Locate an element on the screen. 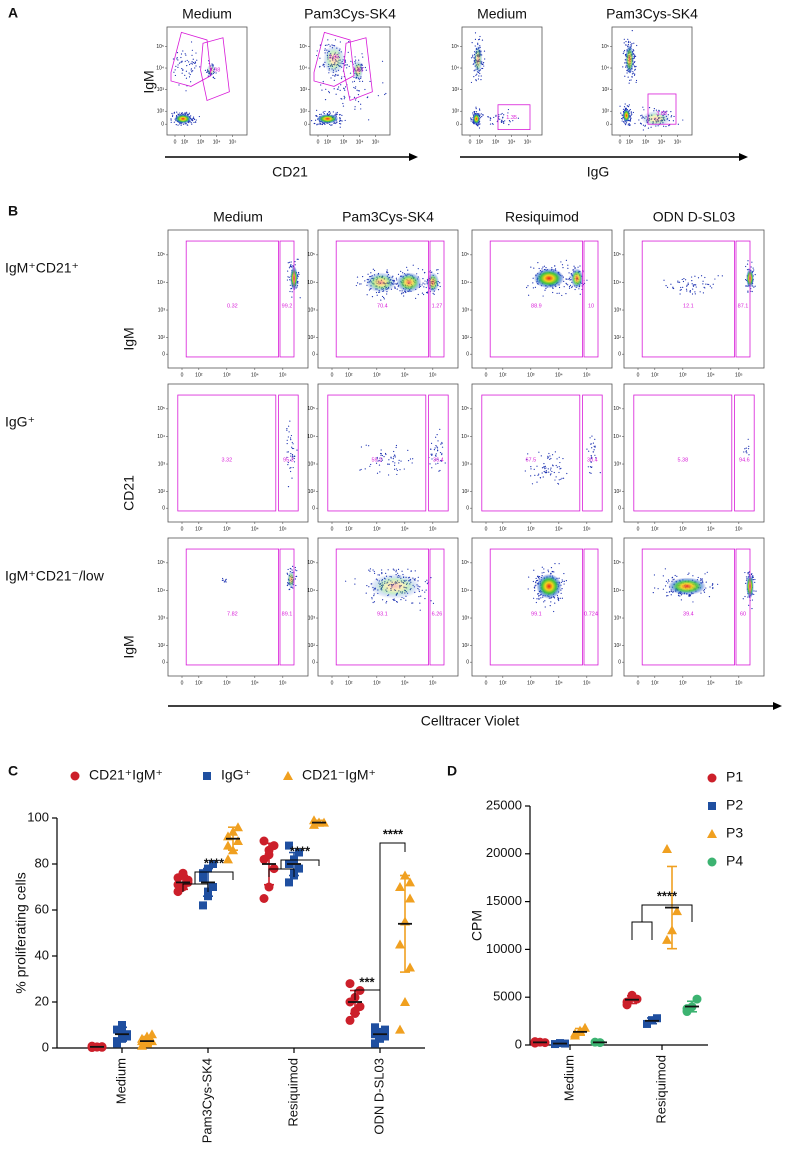 The height and width of the screenshot is (1175, 789). gate-percent: 10 is located at coordinates (591, 306).